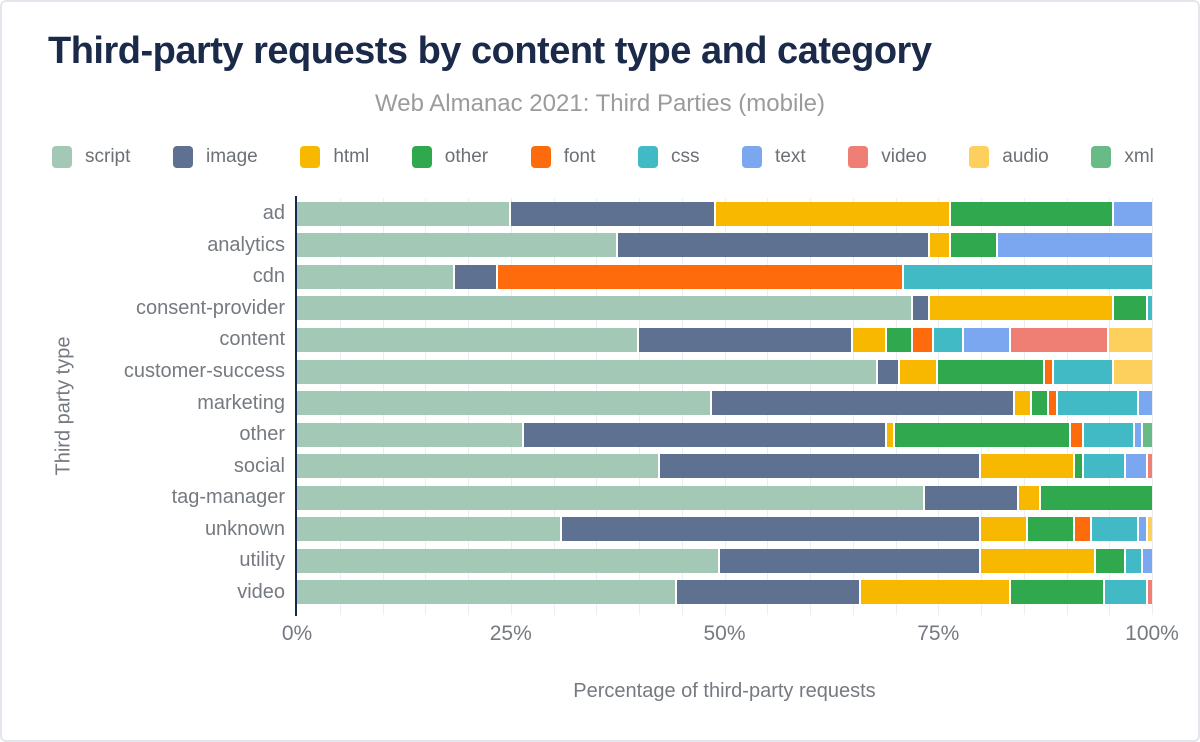  Describe the element at coordinates (296, 406) in the screenshot. I see `y-axis-line` at that location.